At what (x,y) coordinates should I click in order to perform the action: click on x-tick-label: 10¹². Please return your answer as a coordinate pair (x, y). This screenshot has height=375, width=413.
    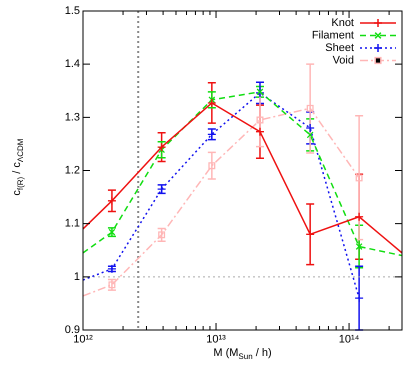
    Looking at the image, I should click on (83, 340).